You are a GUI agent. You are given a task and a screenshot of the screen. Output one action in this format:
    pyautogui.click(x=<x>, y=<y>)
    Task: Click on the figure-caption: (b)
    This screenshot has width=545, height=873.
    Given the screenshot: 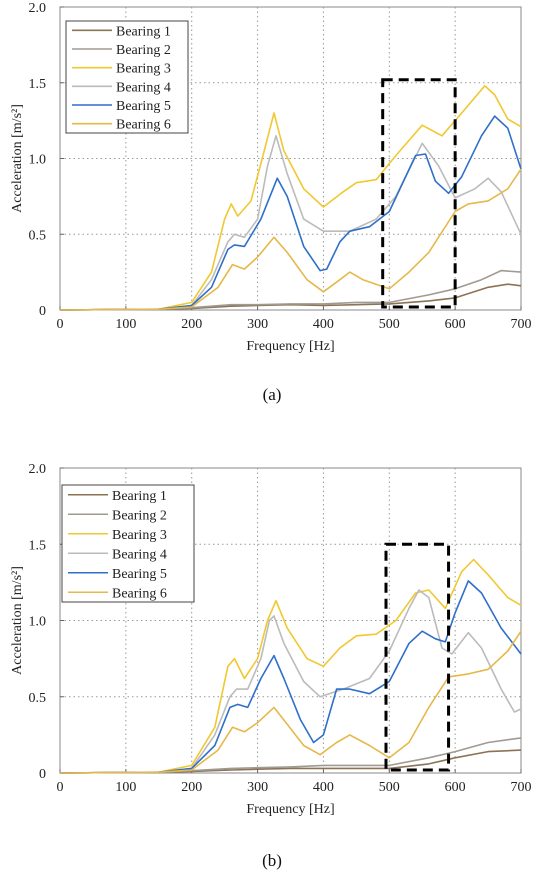 What is the action you would take?
    pyautogui.click(x=272, y=860)
    